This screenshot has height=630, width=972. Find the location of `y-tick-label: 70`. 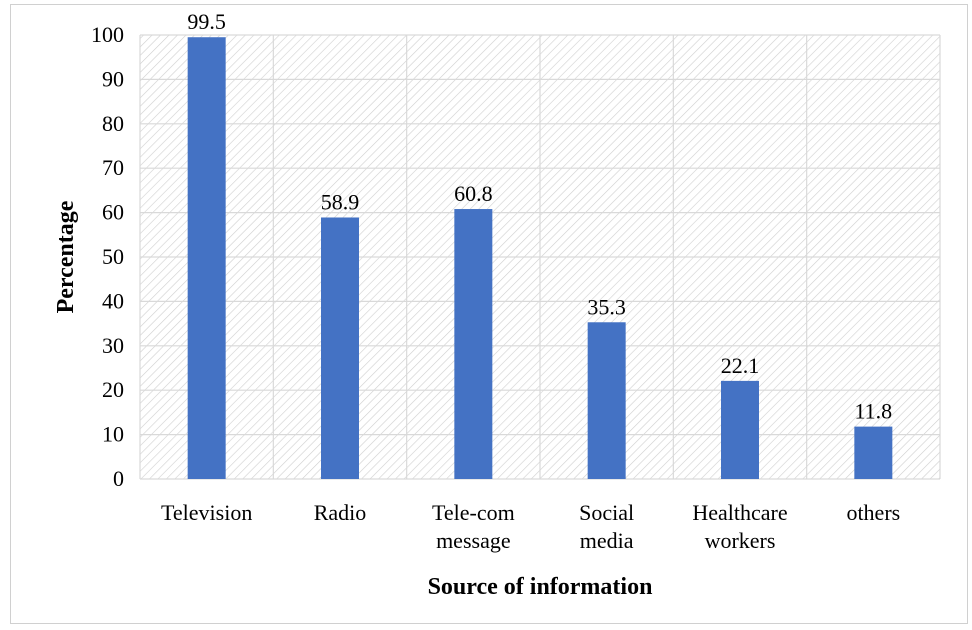

y-tick-label: 70 is located at coordinates (113, 167).